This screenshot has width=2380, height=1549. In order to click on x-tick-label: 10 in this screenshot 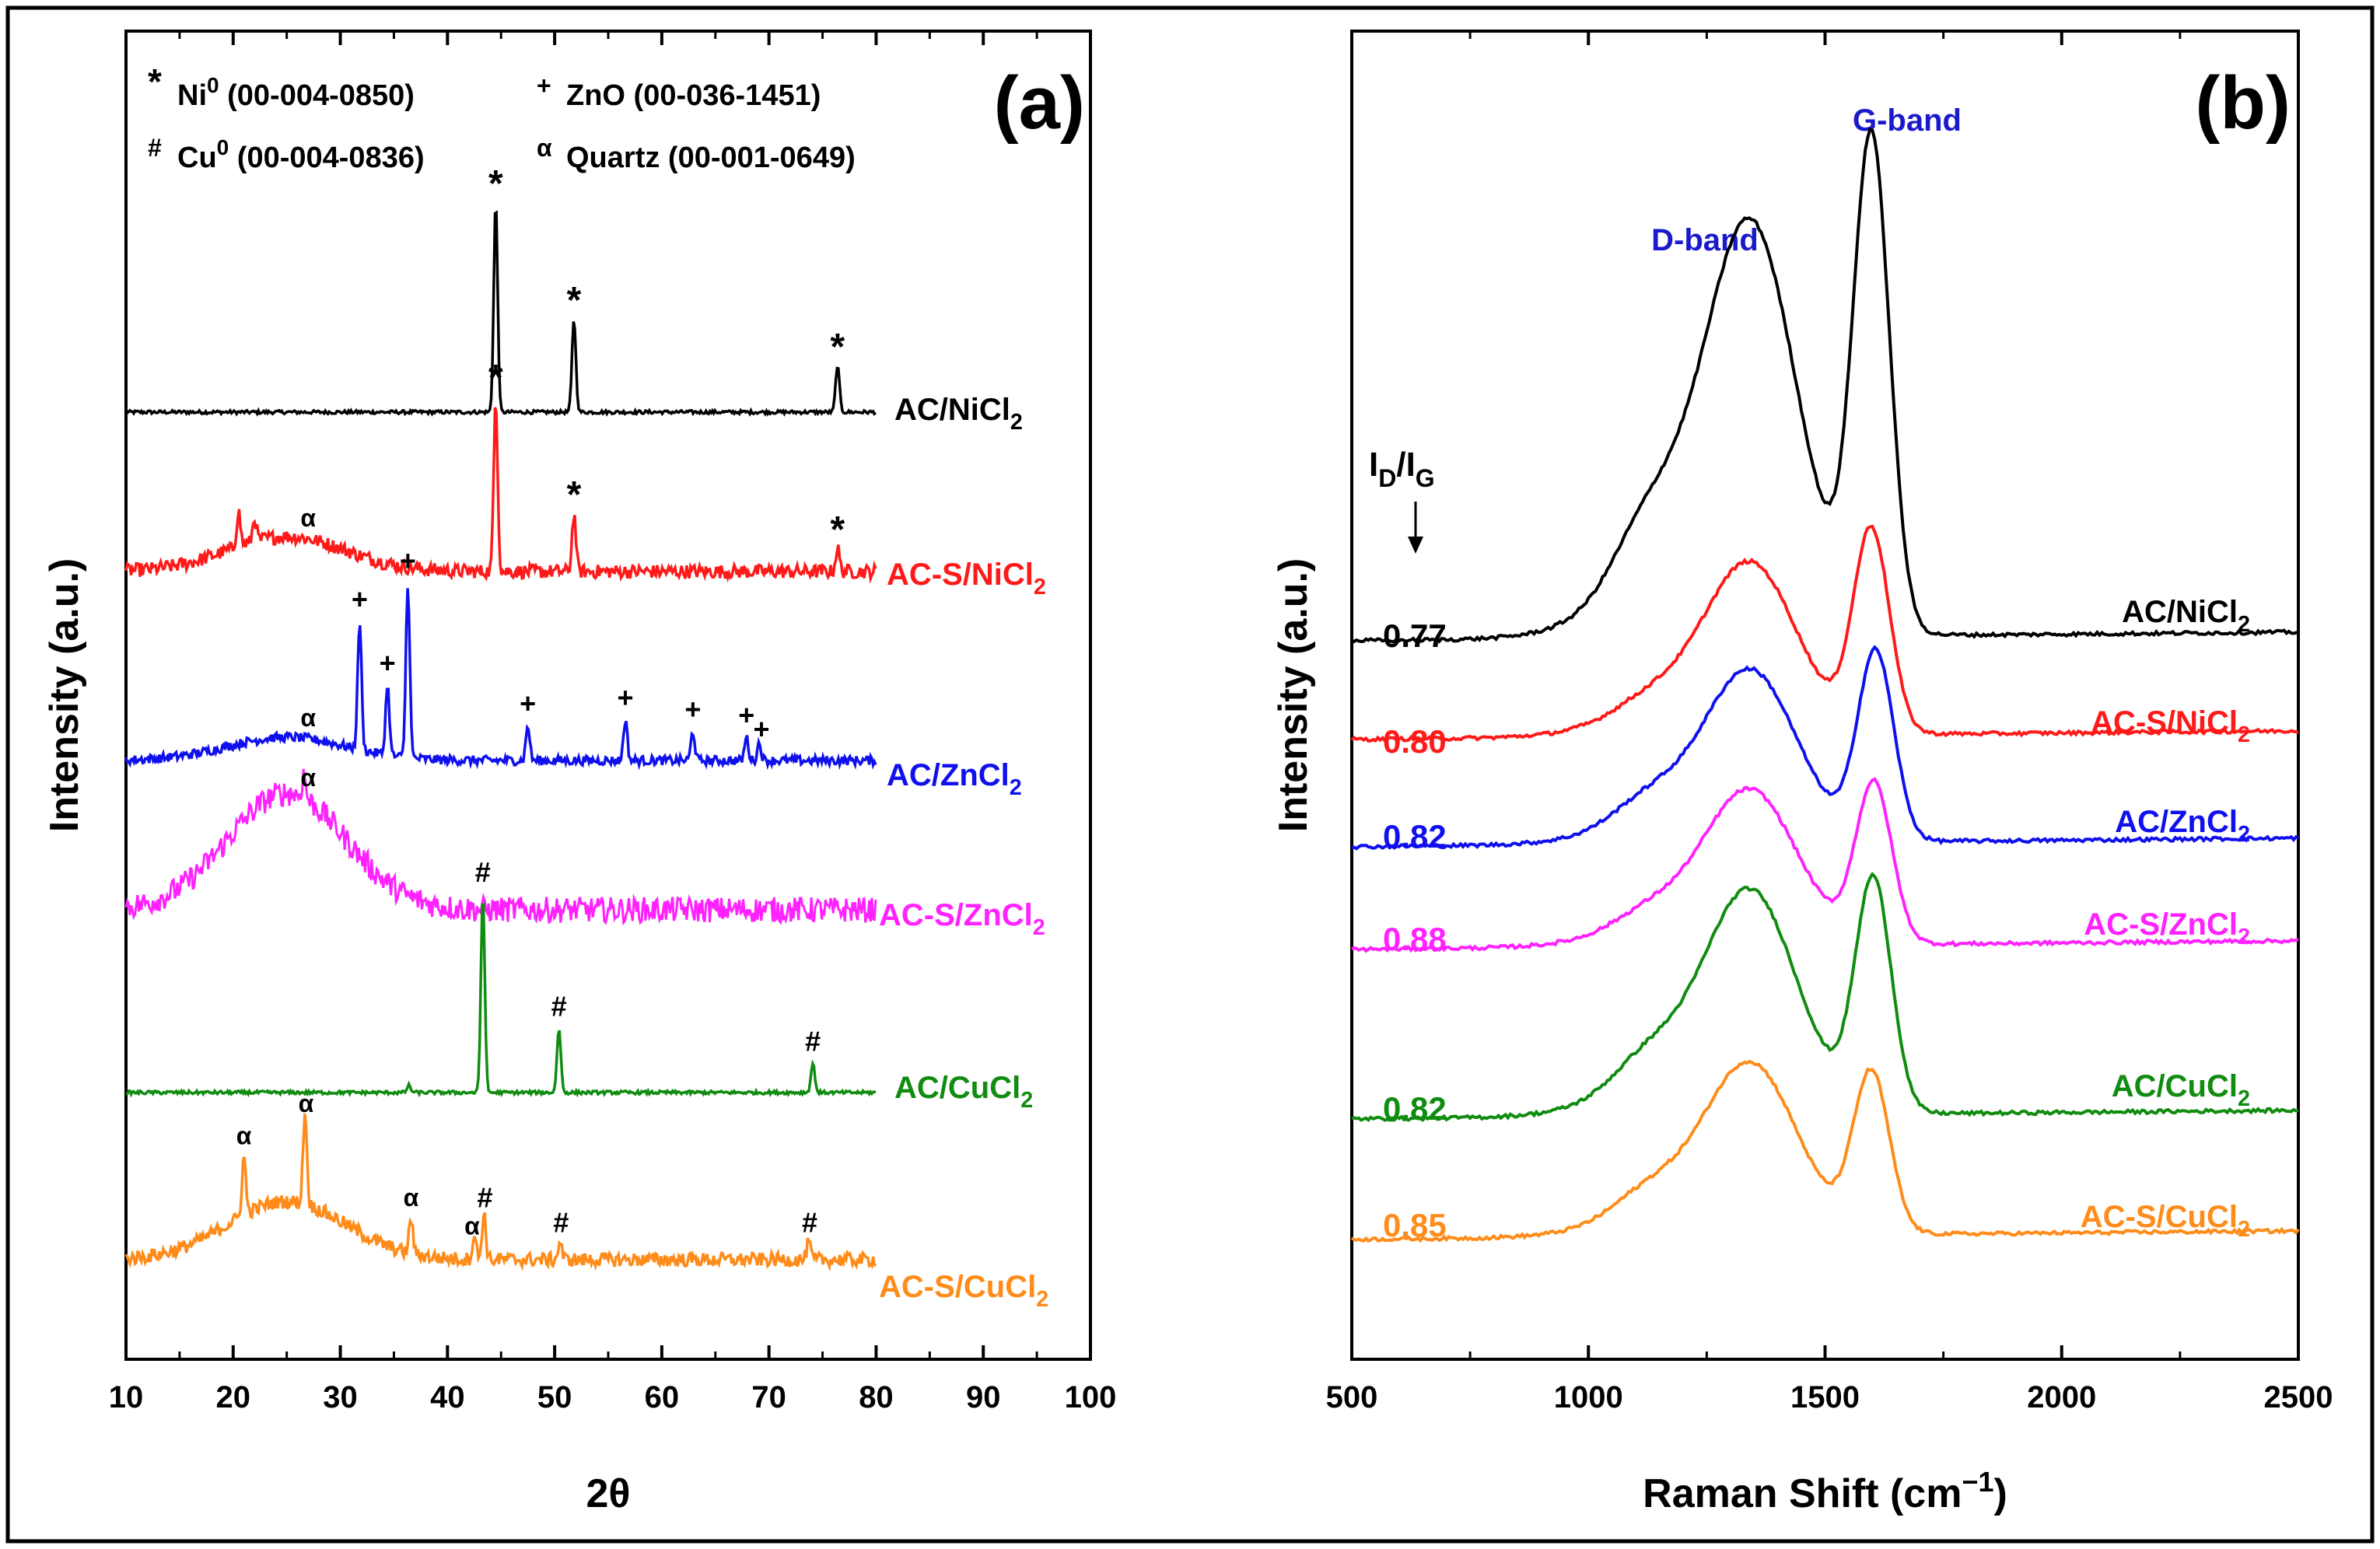, I will do `click(127, 1397)`.